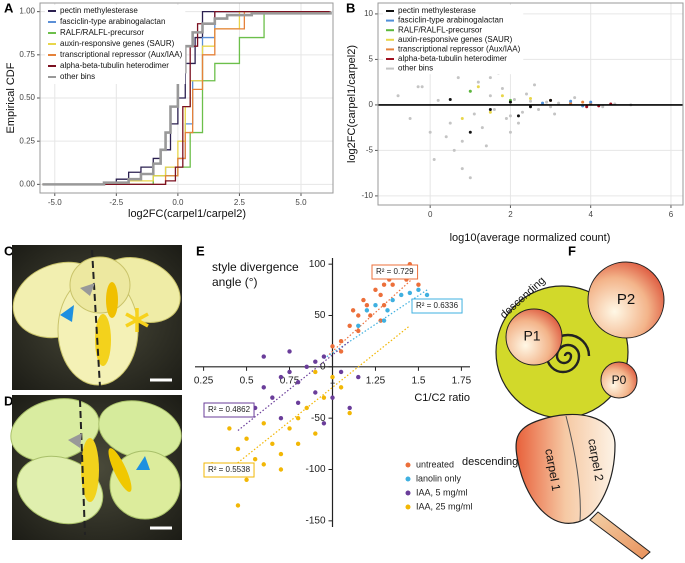  I want to click on y-tick-label: 50, so click(320, 315).